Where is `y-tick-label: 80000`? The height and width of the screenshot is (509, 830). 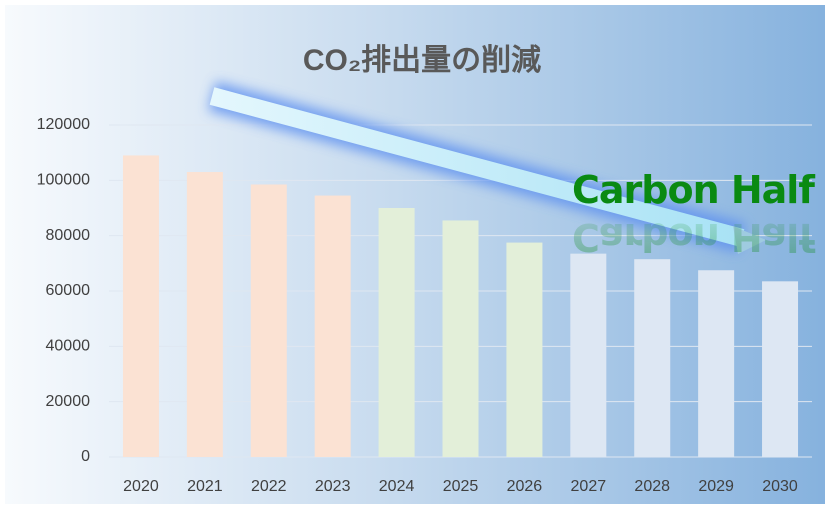
y-tick-label: 80000 is located at coordinates (68, 235).